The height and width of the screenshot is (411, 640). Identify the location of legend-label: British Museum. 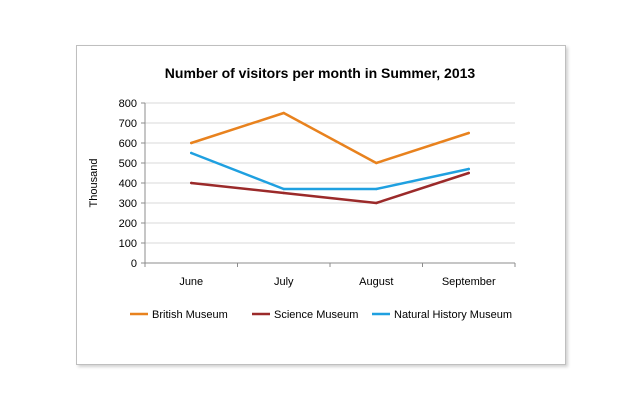
(190, 315).